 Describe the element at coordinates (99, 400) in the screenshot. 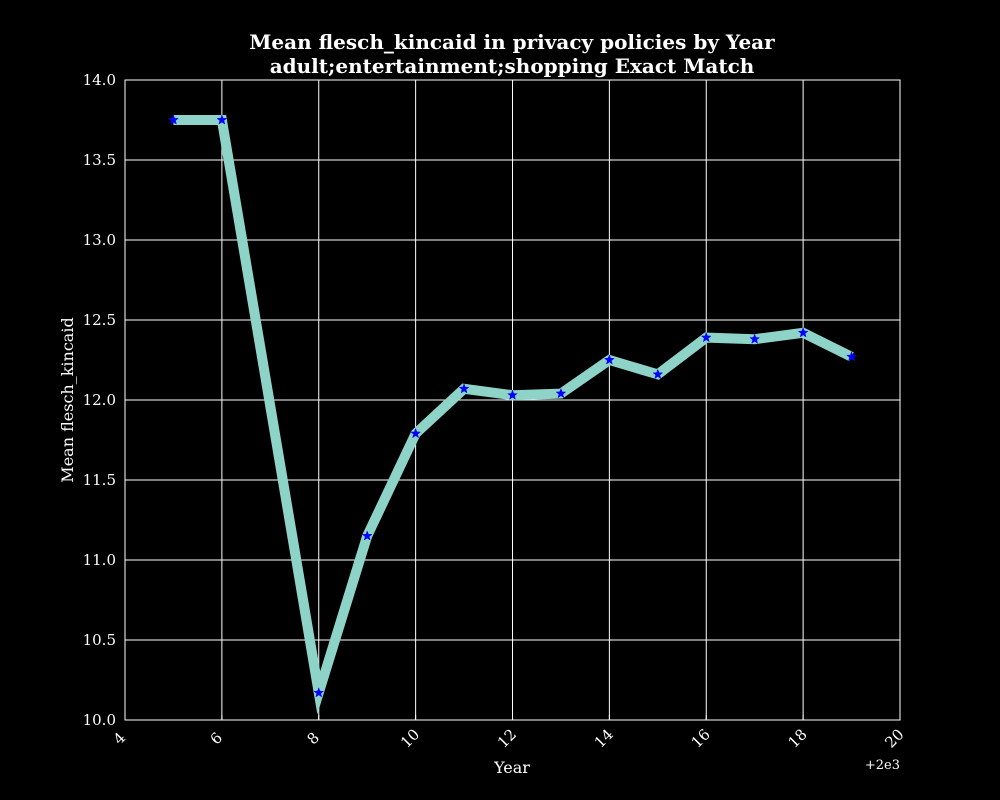

I see `y-tick-label: 12.0` at that location.